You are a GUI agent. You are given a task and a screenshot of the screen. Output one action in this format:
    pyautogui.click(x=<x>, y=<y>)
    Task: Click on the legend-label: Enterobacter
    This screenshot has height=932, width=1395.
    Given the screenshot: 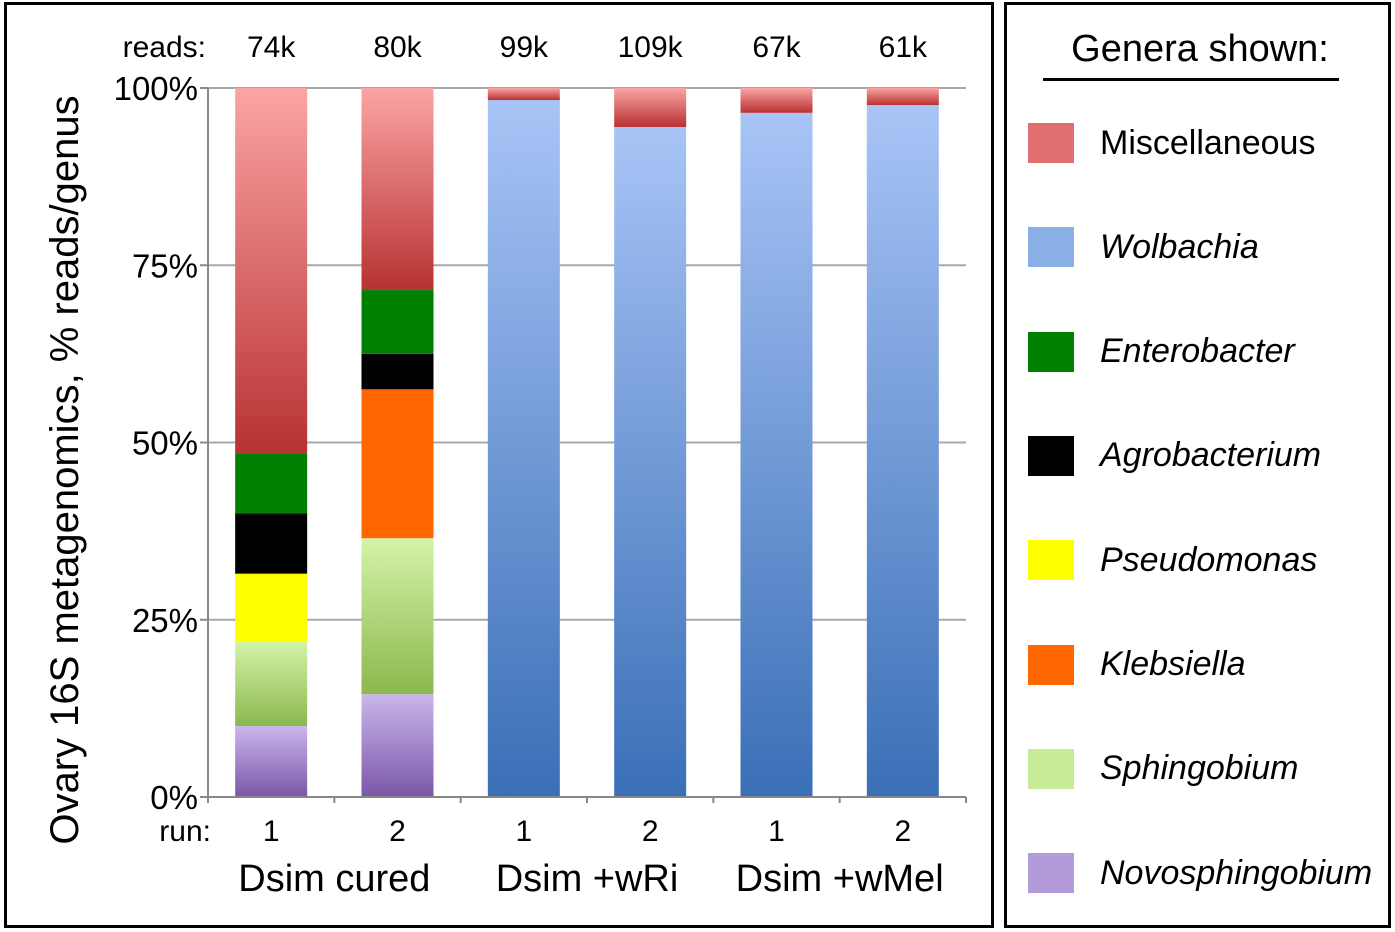 What is the action you would take?
    pyautogui.click(x=1197, y=351)
    